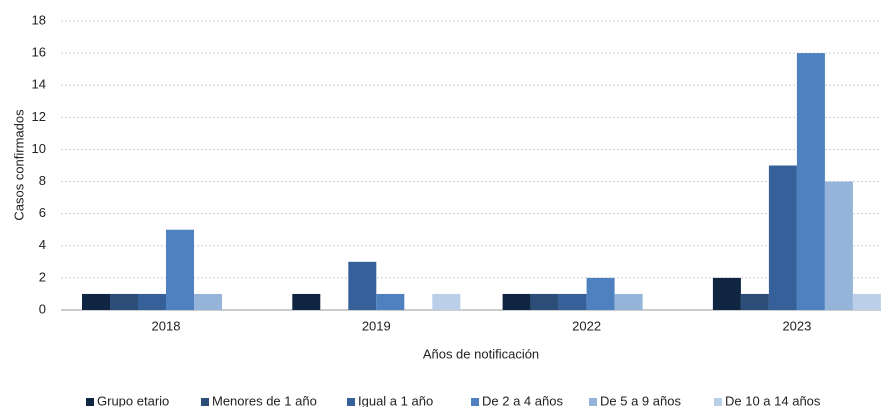 The height and width of the screenshot is (407, 888). I want to click on x-axis-label: Años de notificación, so click(481, 353).